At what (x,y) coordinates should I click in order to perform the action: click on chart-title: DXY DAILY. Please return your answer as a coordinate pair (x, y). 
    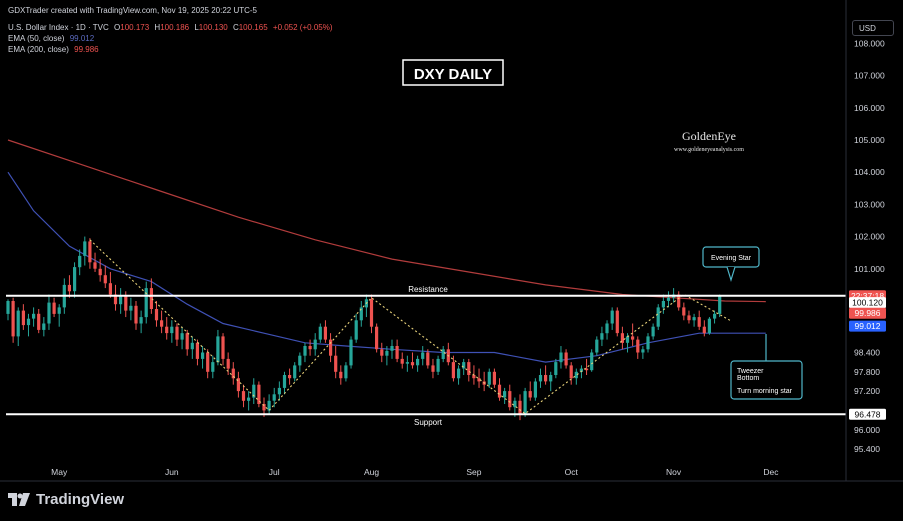
    Looking at the image, I should click on (453, 74).